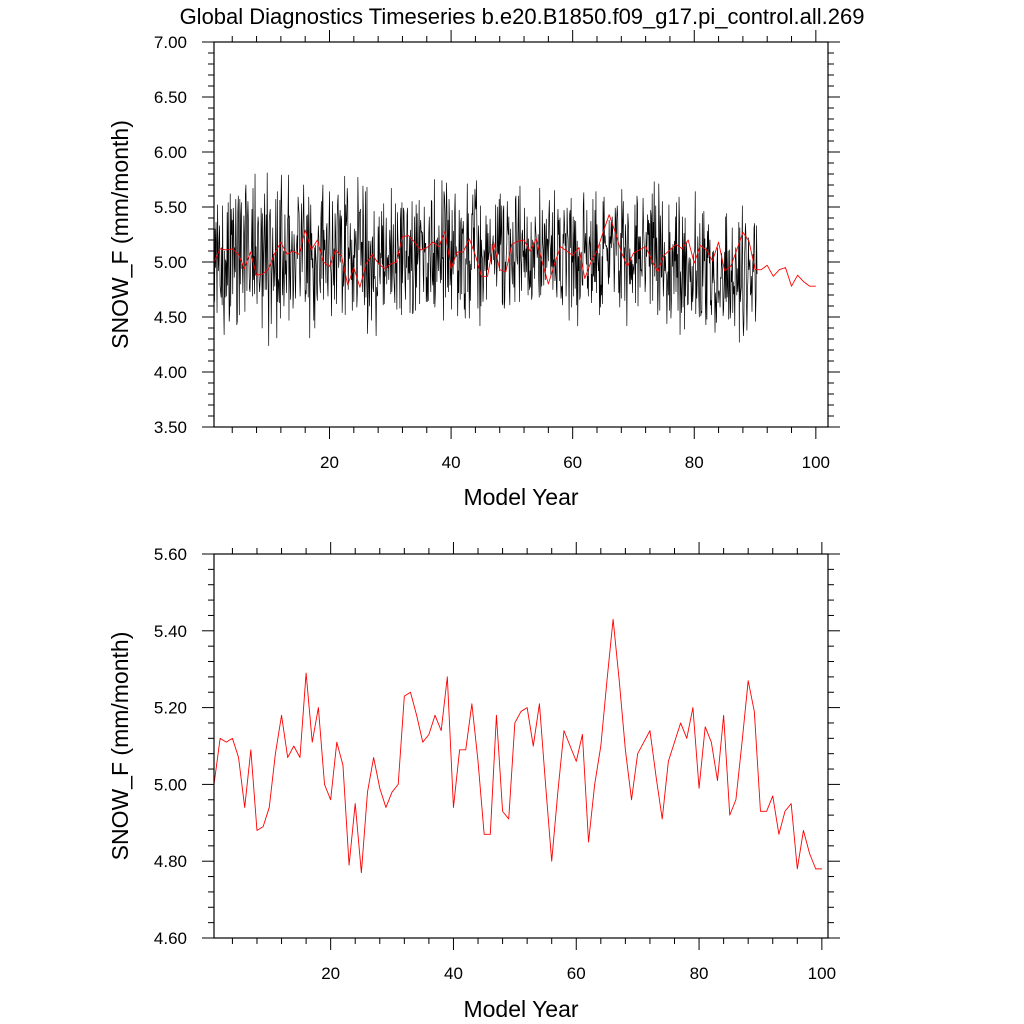 The image size is (1024, 1024). Describe the element at coordinates (816, 462) in the screenshot. I see `top-plot-x-tick-label: 100` at that location.